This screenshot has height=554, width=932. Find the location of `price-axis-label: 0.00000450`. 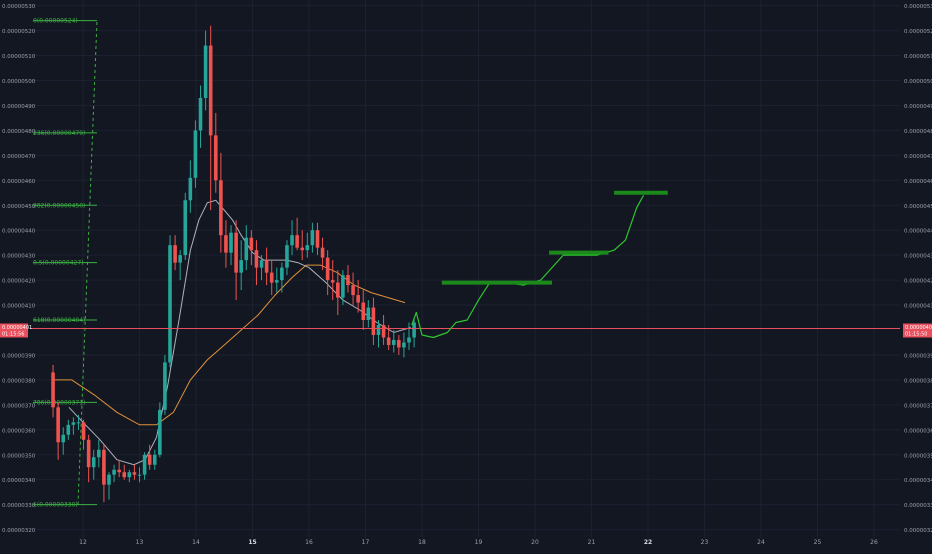

price-axis-label: 0.00000450 is located at coordinates (918, 207).